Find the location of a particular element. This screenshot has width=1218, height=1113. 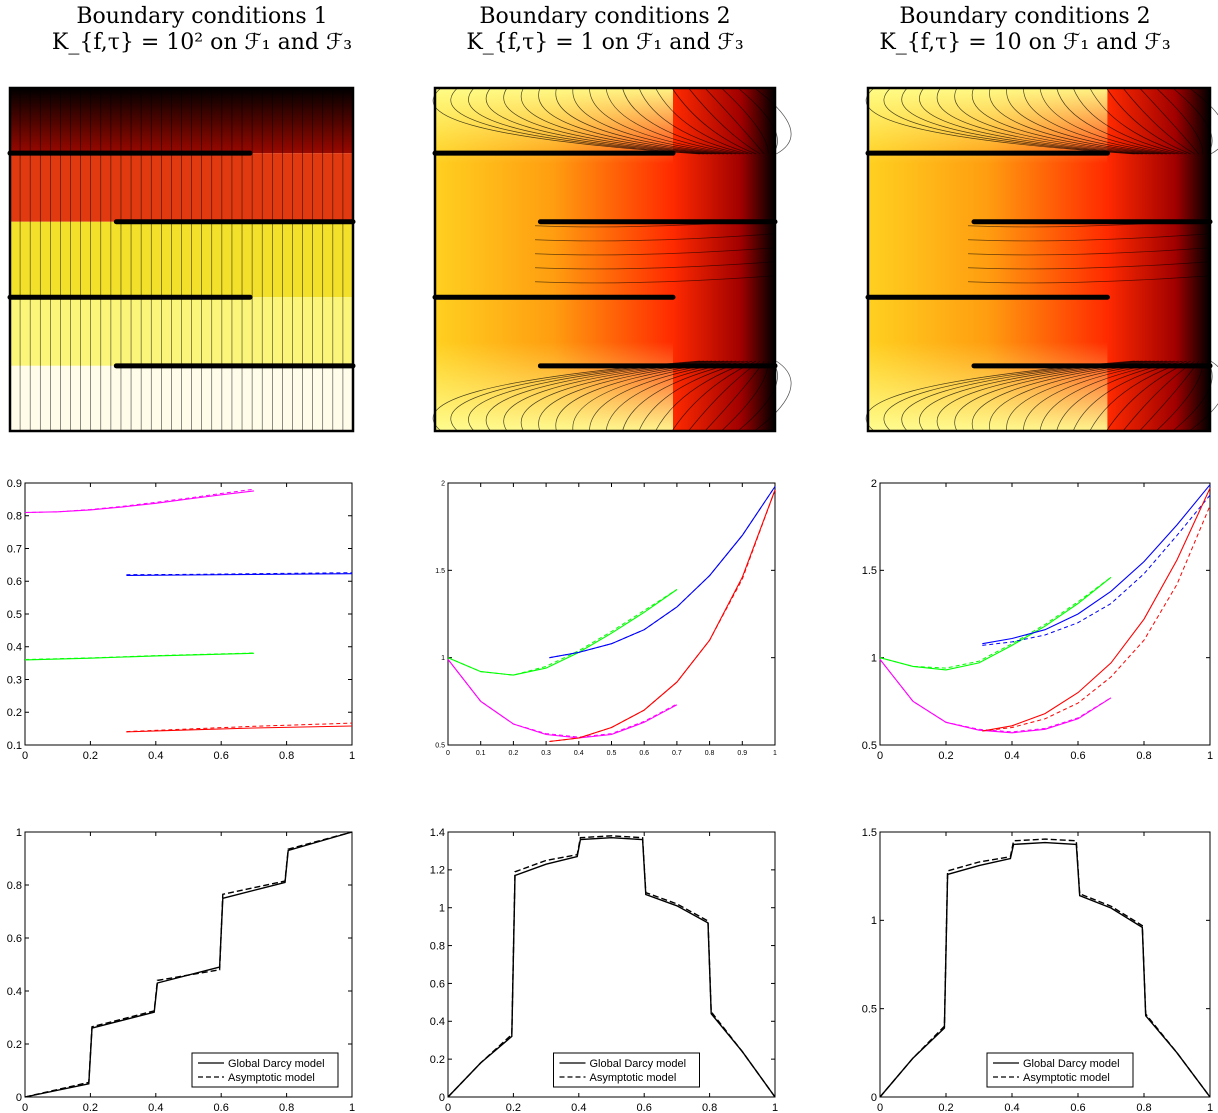

y-tick-label: 0.9 is located at coordinates (14, 484).